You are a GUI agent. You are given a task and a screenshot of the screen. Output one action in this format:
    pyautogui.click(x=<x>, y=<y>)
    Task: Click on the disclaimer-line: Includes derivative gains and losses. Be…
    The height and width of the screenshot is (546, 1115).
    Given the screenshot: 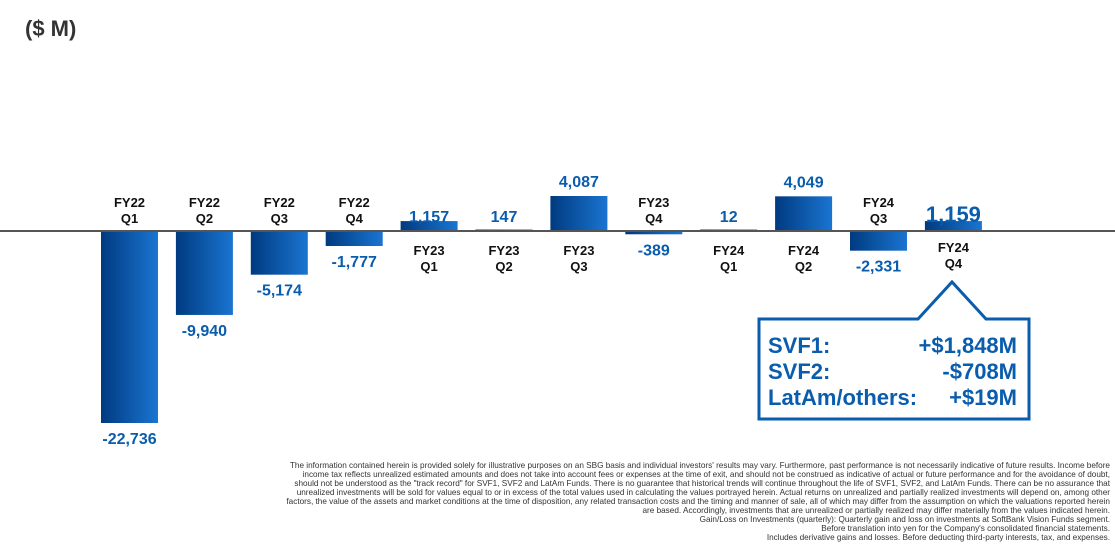 What is the action you would take?
    pyautogui.click(x=938, y=537)
    